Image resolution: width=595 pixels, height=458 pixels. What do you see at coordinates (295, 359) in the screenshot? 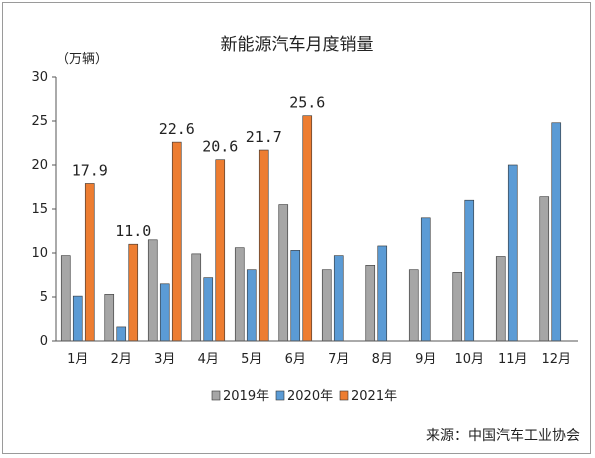
I see `x-tick-label: 6月` at bounding box center [295, 359].